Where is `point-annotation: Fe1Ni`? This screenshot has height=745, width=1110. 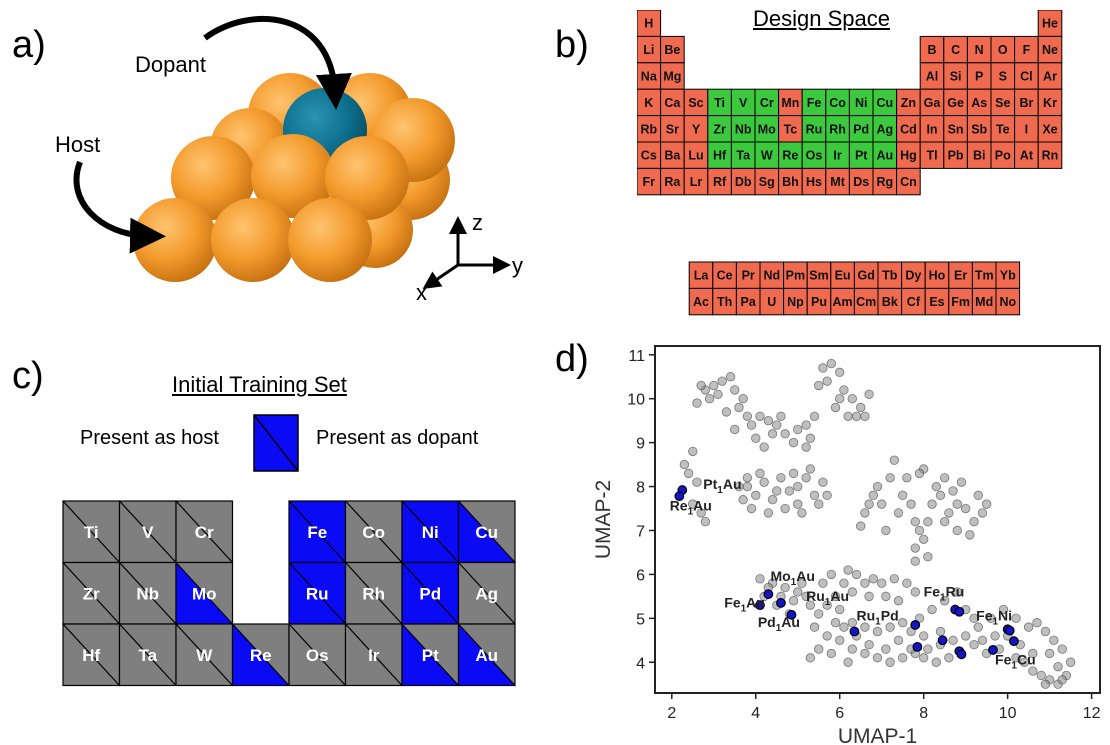 point-annotation: Fe1Ni is located at coordinates (994, 618).